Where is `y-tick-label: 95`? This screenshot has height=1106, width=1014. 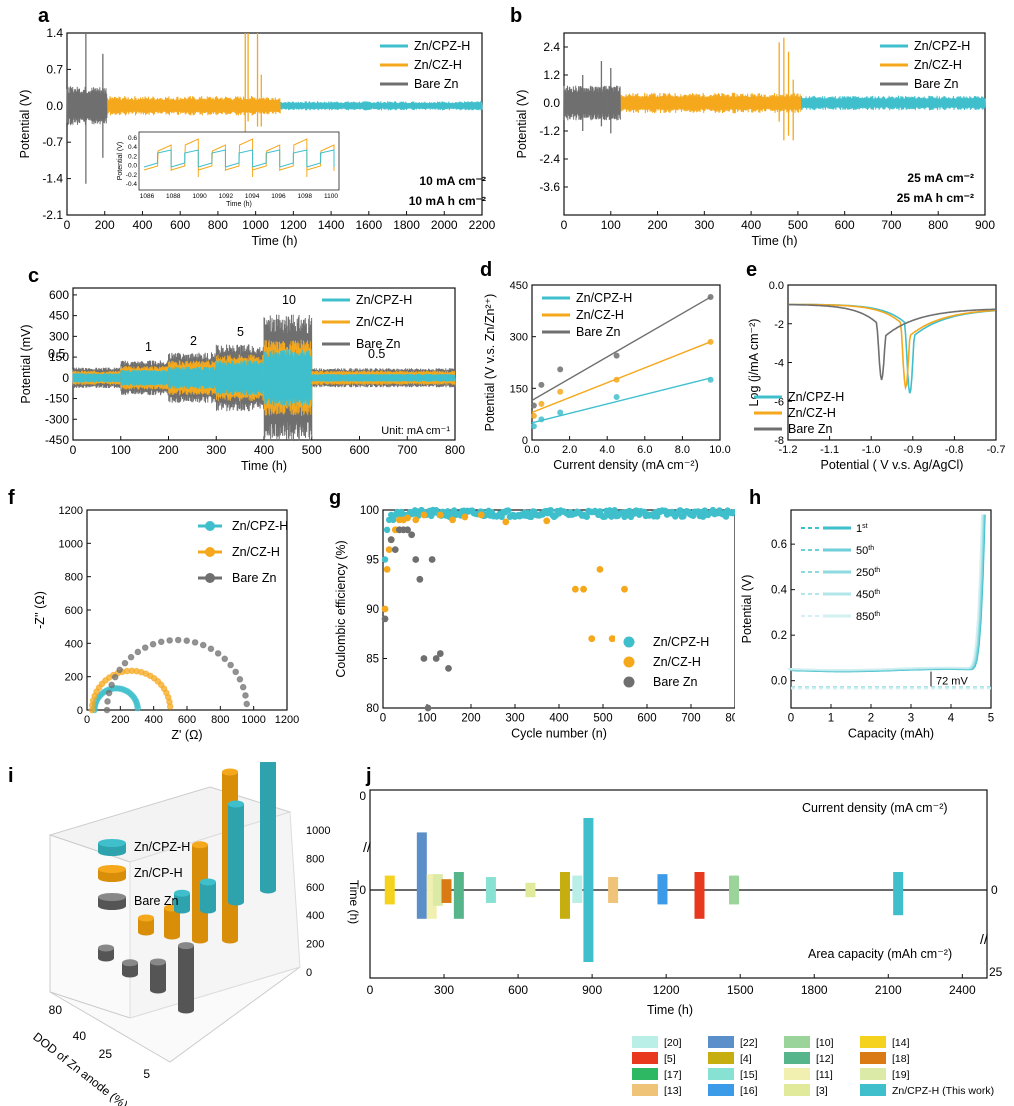
y-tick-label: 95 is located at coordinates (372, 561).